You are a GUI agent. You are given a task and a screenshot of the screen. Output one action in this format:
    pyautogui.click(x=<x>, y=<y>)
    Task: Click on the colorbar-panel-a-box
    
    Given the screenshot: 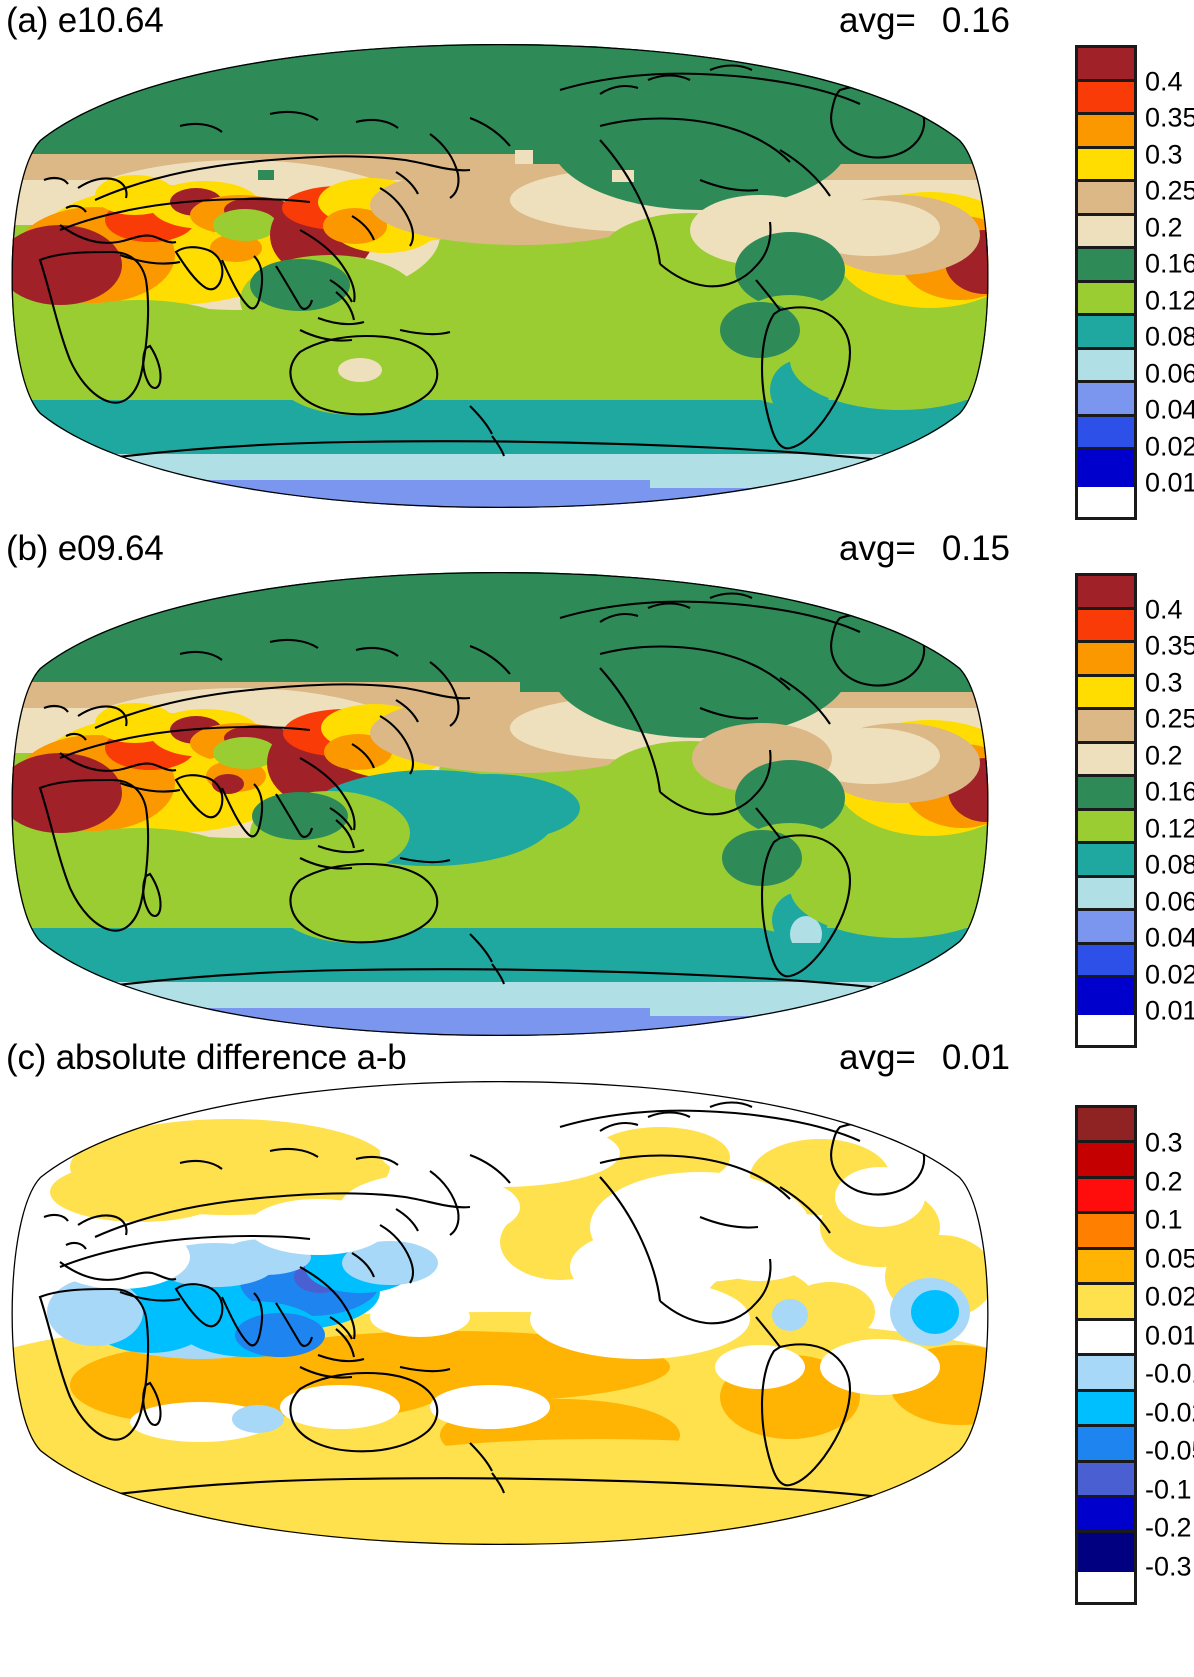 What is the action you would take?
    pyautogui.click(x=1106, y=282)
    